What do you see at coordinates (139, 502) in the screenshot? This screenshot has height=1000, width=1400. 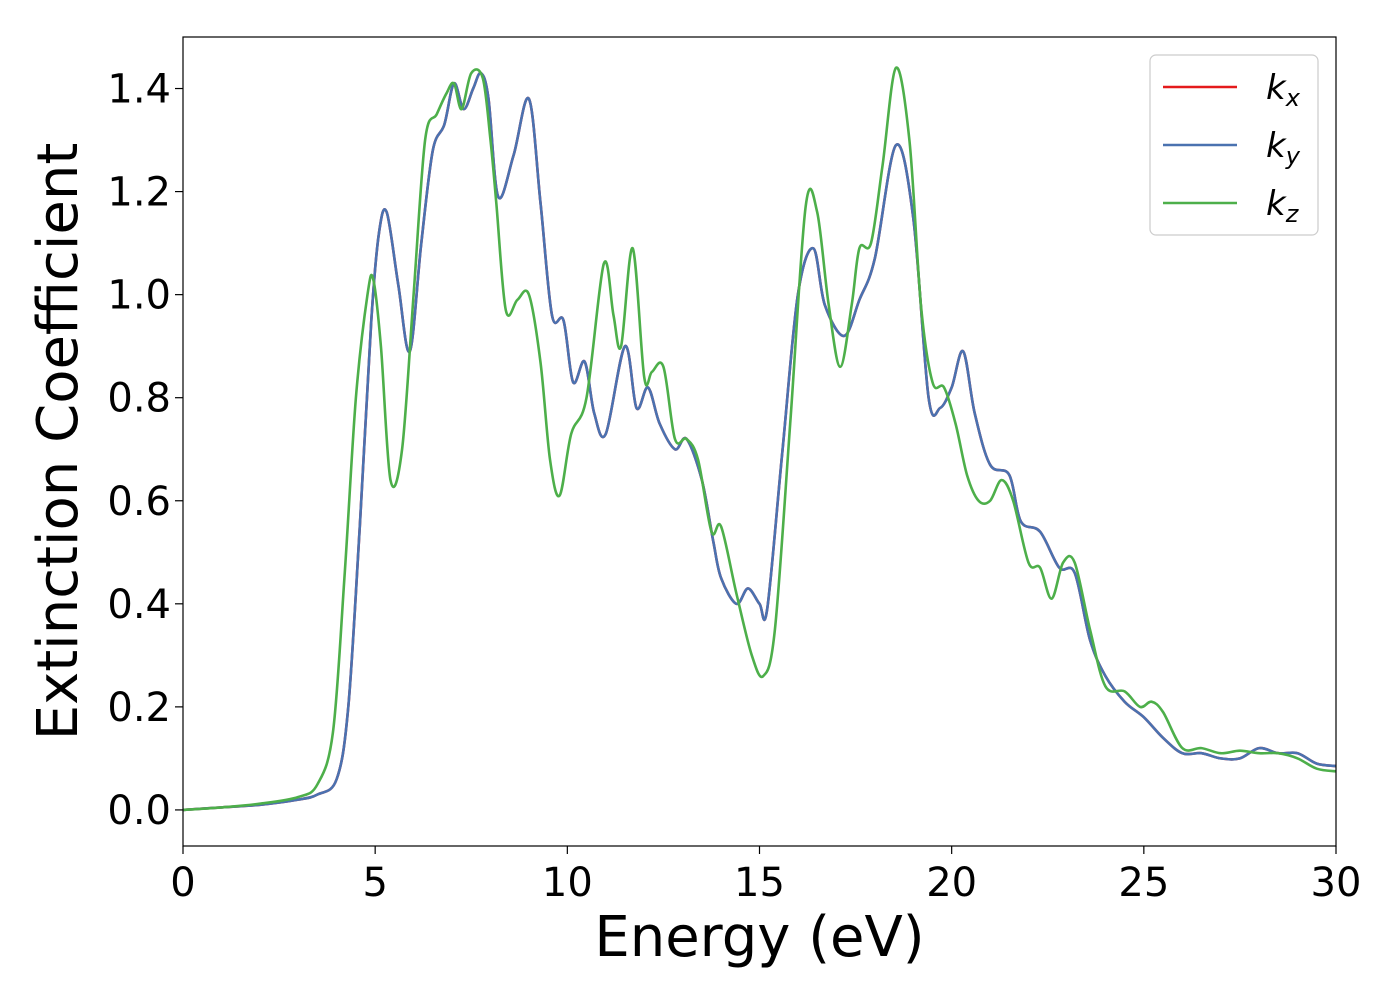 I see `y-tick-label: 0.6` at bounding box center [139, 502].